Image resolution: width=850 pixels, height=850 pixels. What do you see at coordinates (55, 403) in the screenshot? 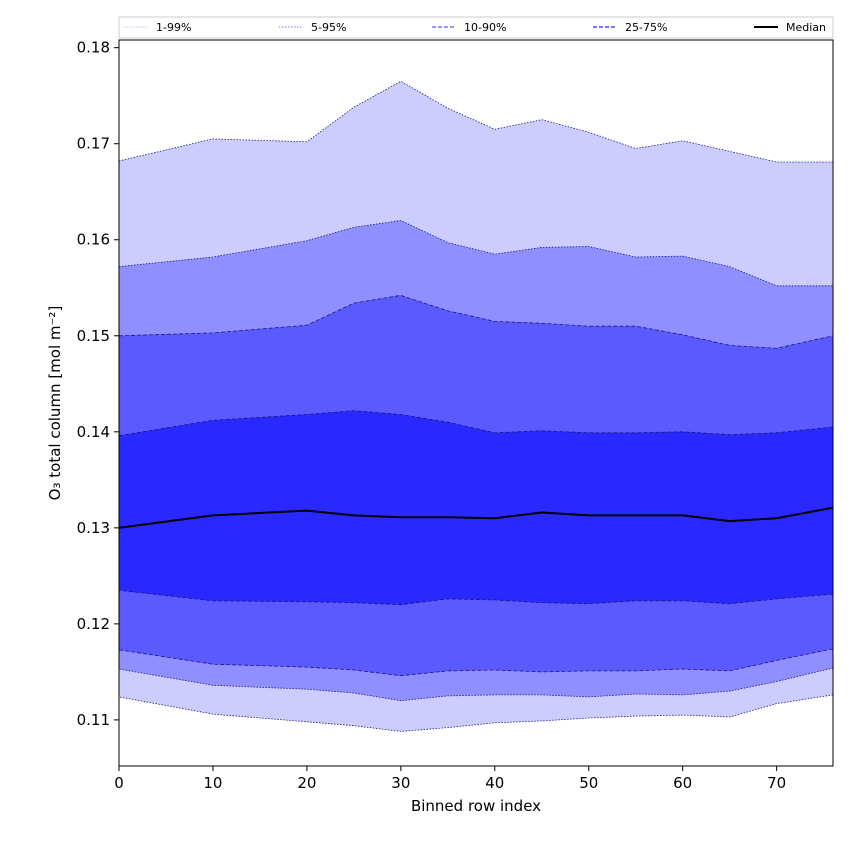
I see `y-axis-label: O₃ total column [mol m⁻²]` at bounding box center [55, 403].